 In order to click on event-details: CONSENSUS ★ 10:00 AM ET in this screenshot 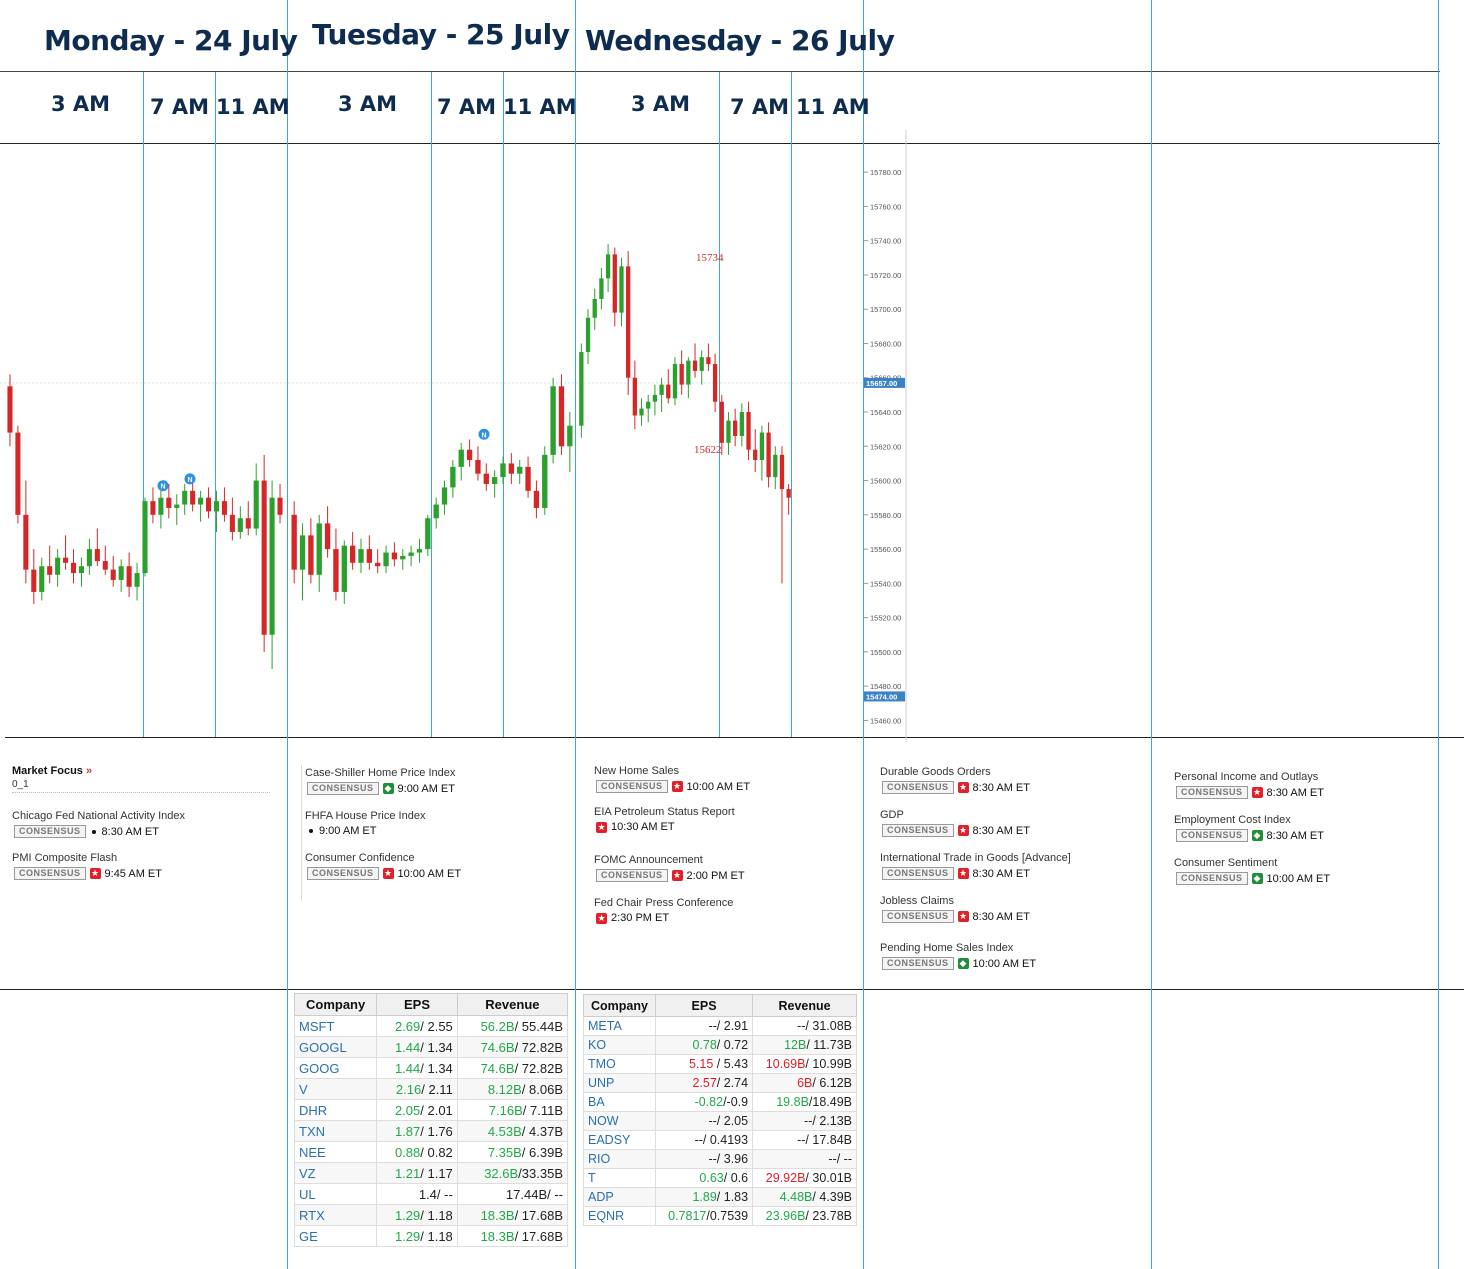, I will do `click(673, 786)`.